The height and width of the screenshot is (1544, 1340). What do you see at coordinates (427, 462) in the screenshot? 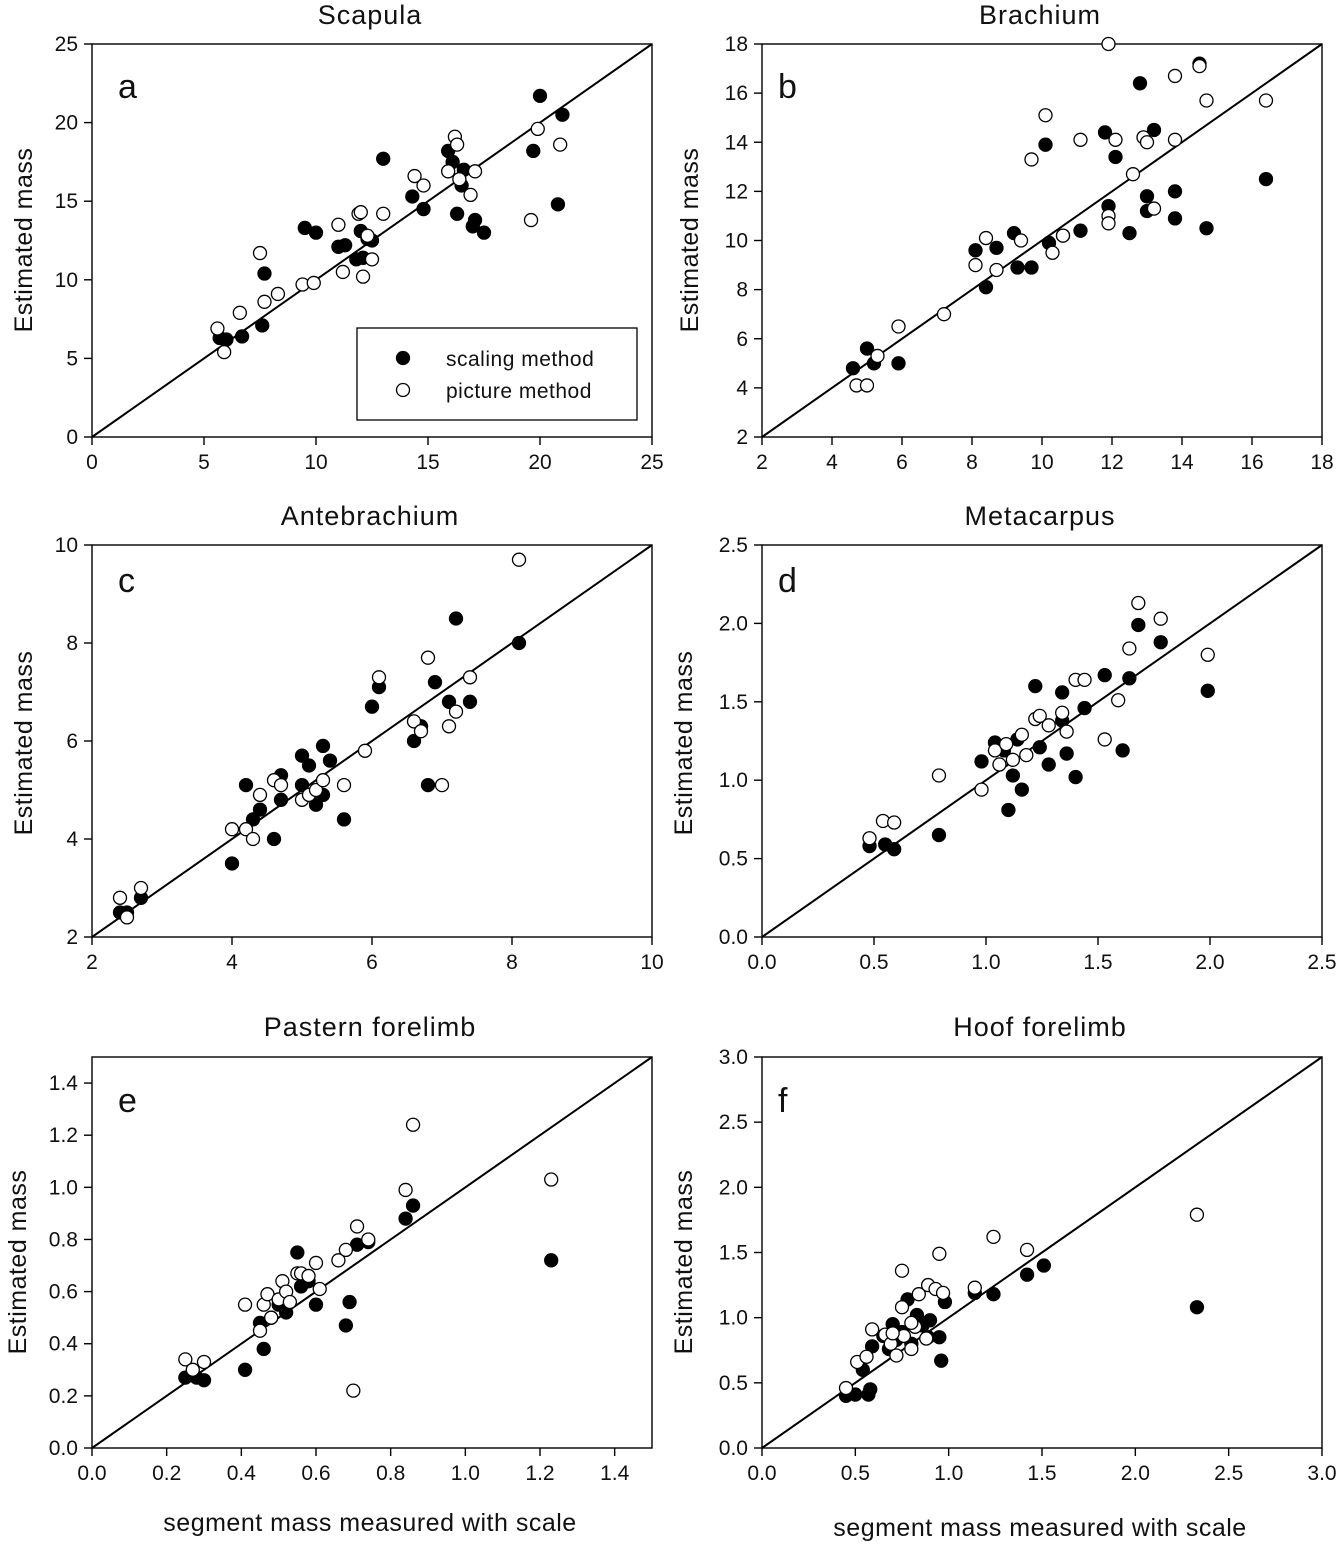
I see `x-tick-label: 15` at bounding box center [427, 462].